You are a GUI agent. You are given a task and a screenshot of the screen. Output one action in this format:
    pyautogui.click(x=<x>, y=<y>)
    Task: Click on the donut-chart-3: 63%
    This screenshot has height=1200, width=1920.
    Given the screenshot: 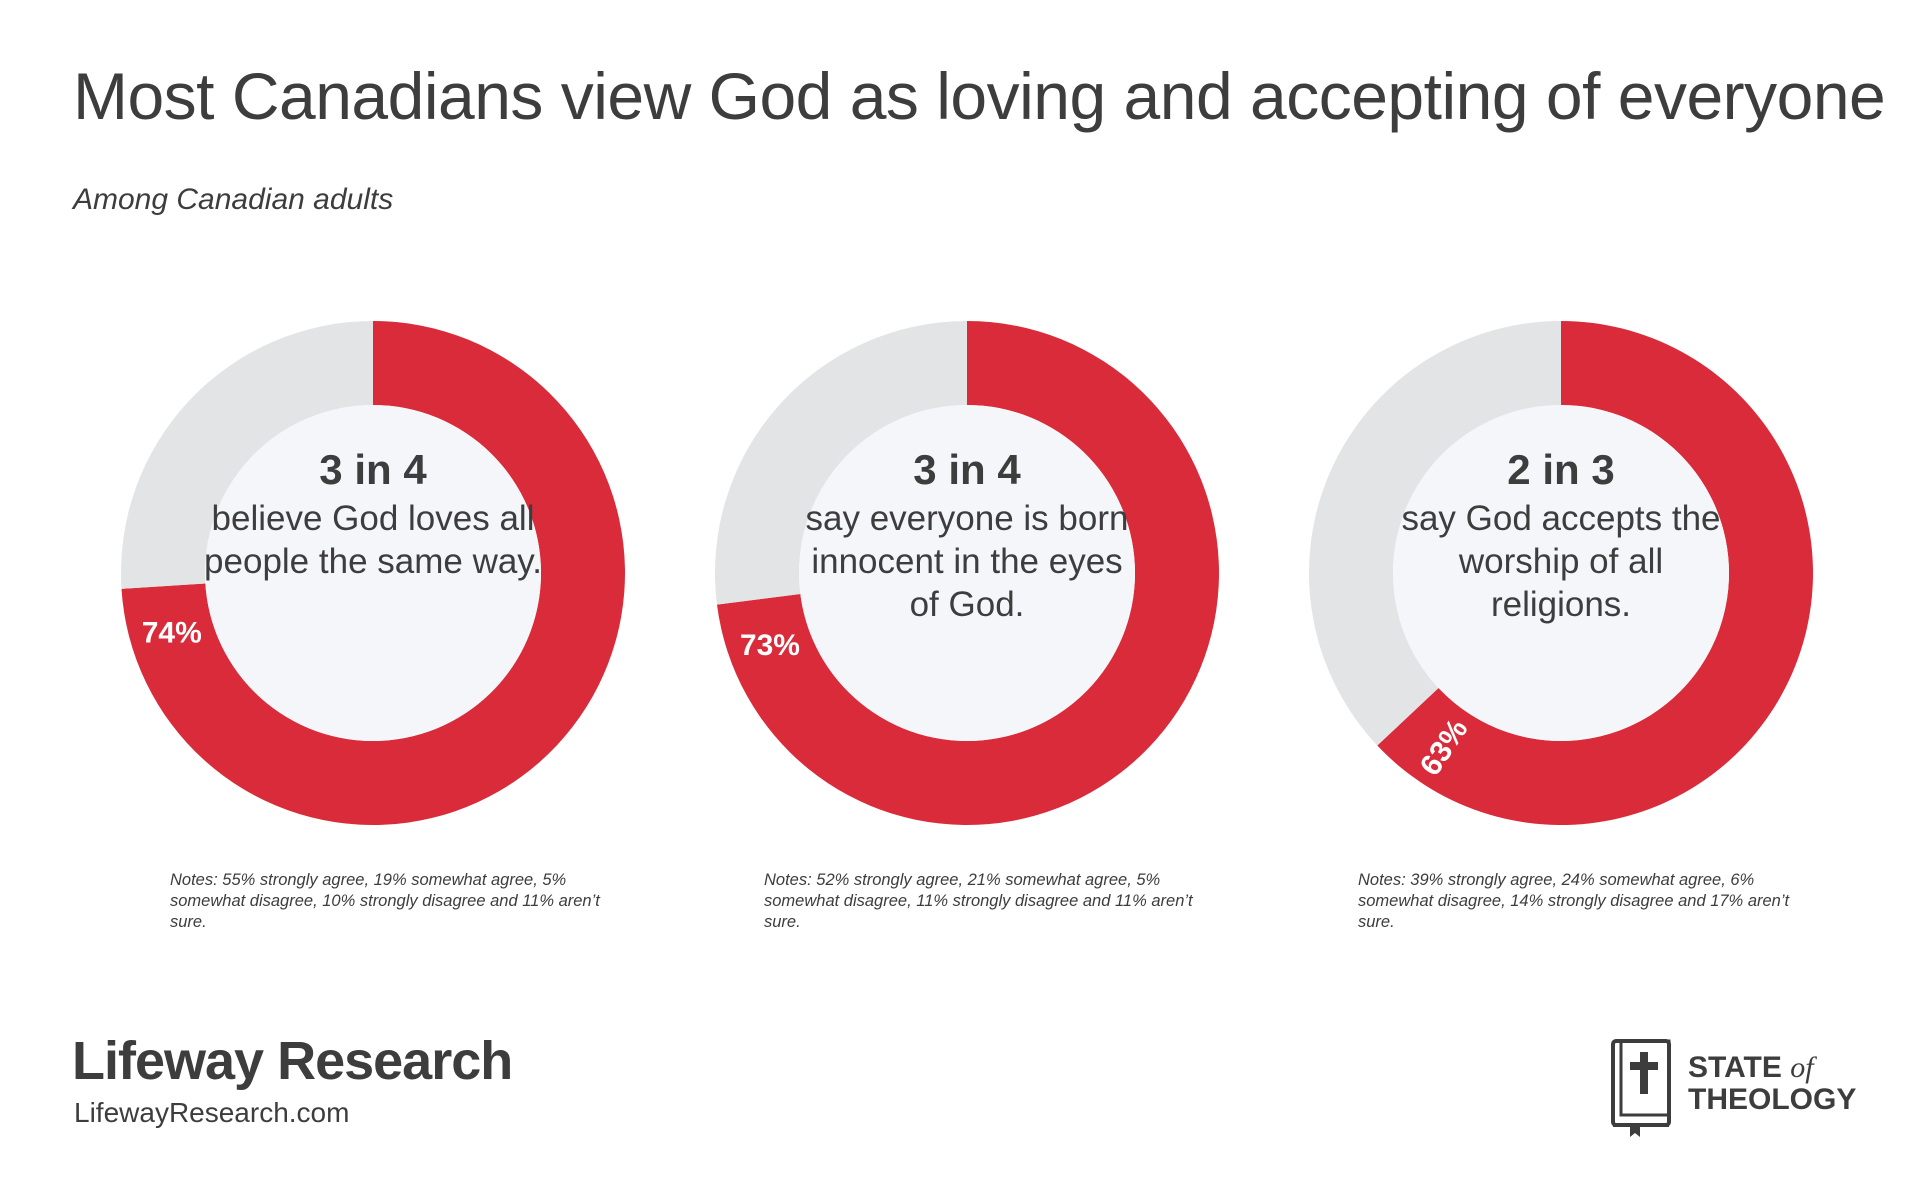 What is the action you would take?
    pyautogui.click(x=1561, y=573)
    